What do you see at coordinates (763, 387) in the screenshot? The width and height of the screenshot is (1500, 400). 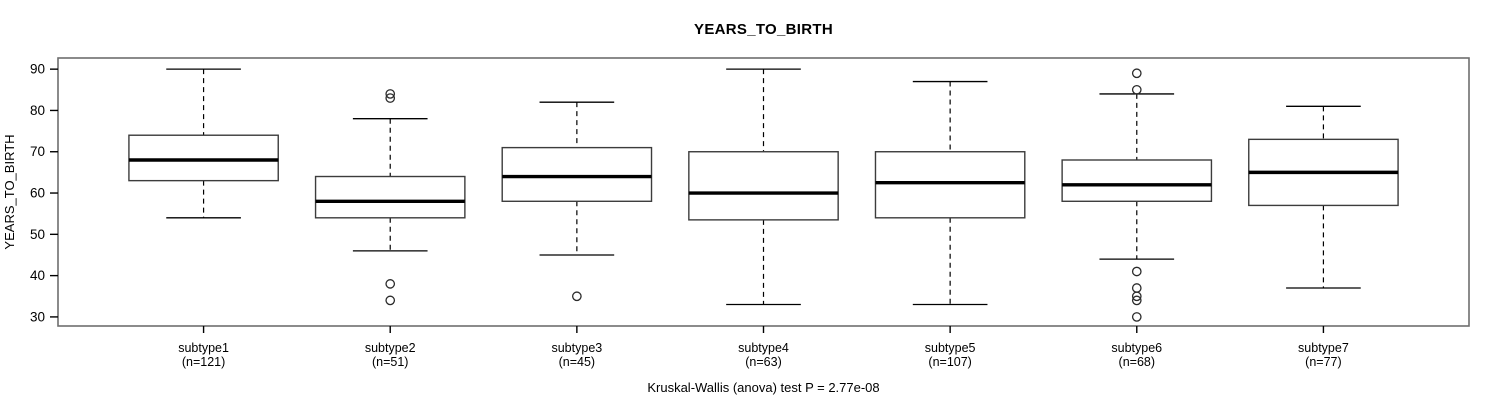 I see `stat-test-caption: Kruskal-Wallis (anova) test P = 2.77e-08` at bounding box center [763, 387].